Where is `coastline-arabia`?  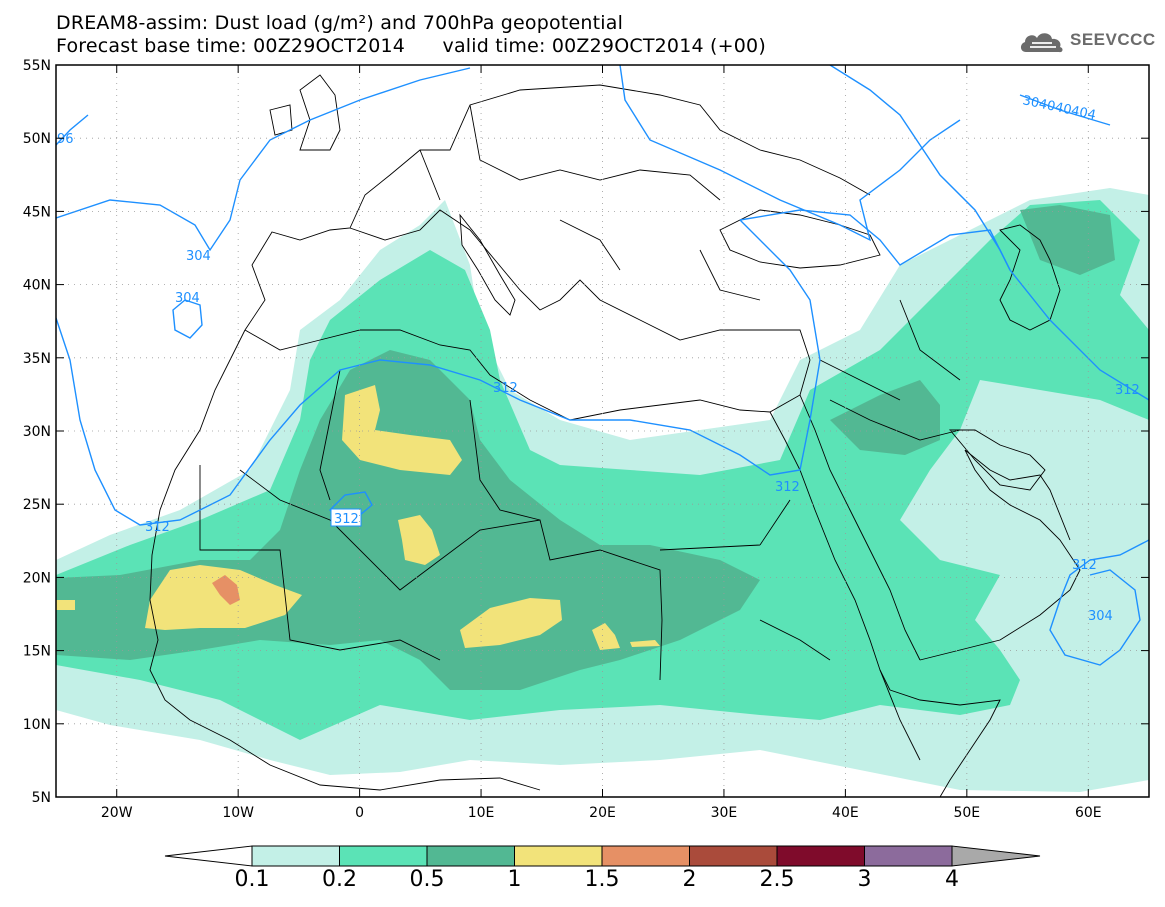 coastline-arabia is located at coordinates (1000, 555).